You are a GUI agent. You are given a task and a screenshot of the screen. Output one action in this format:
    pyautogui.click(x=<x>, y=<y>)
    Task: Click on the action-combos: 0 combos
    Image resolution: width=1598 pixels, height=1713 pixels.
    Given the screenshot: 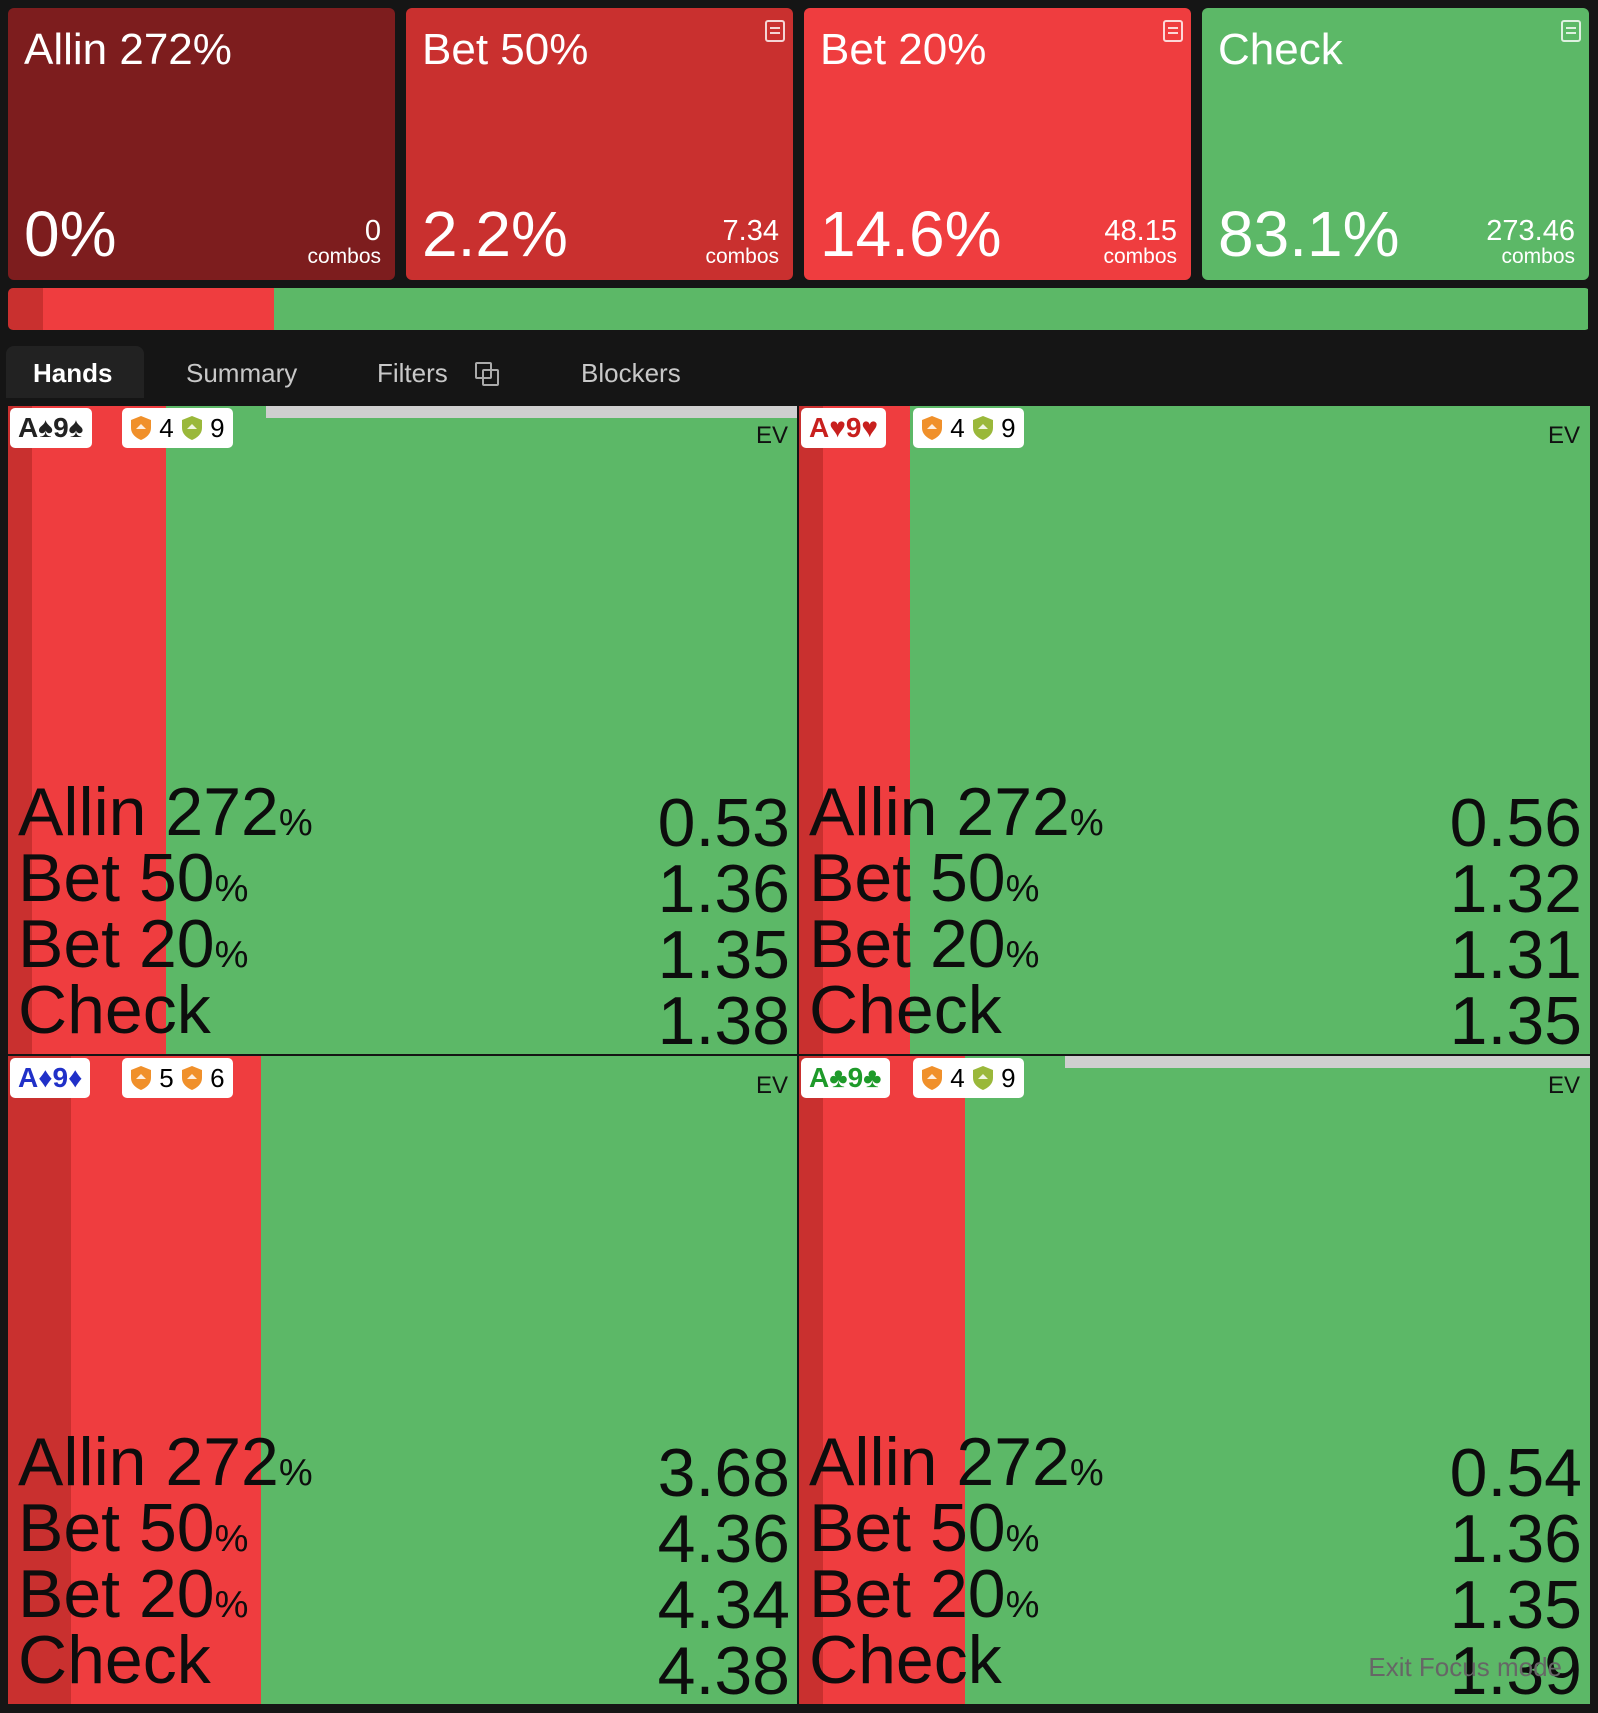 What is the action you would take?
    pyautogui.click(x=344, y=241)
    